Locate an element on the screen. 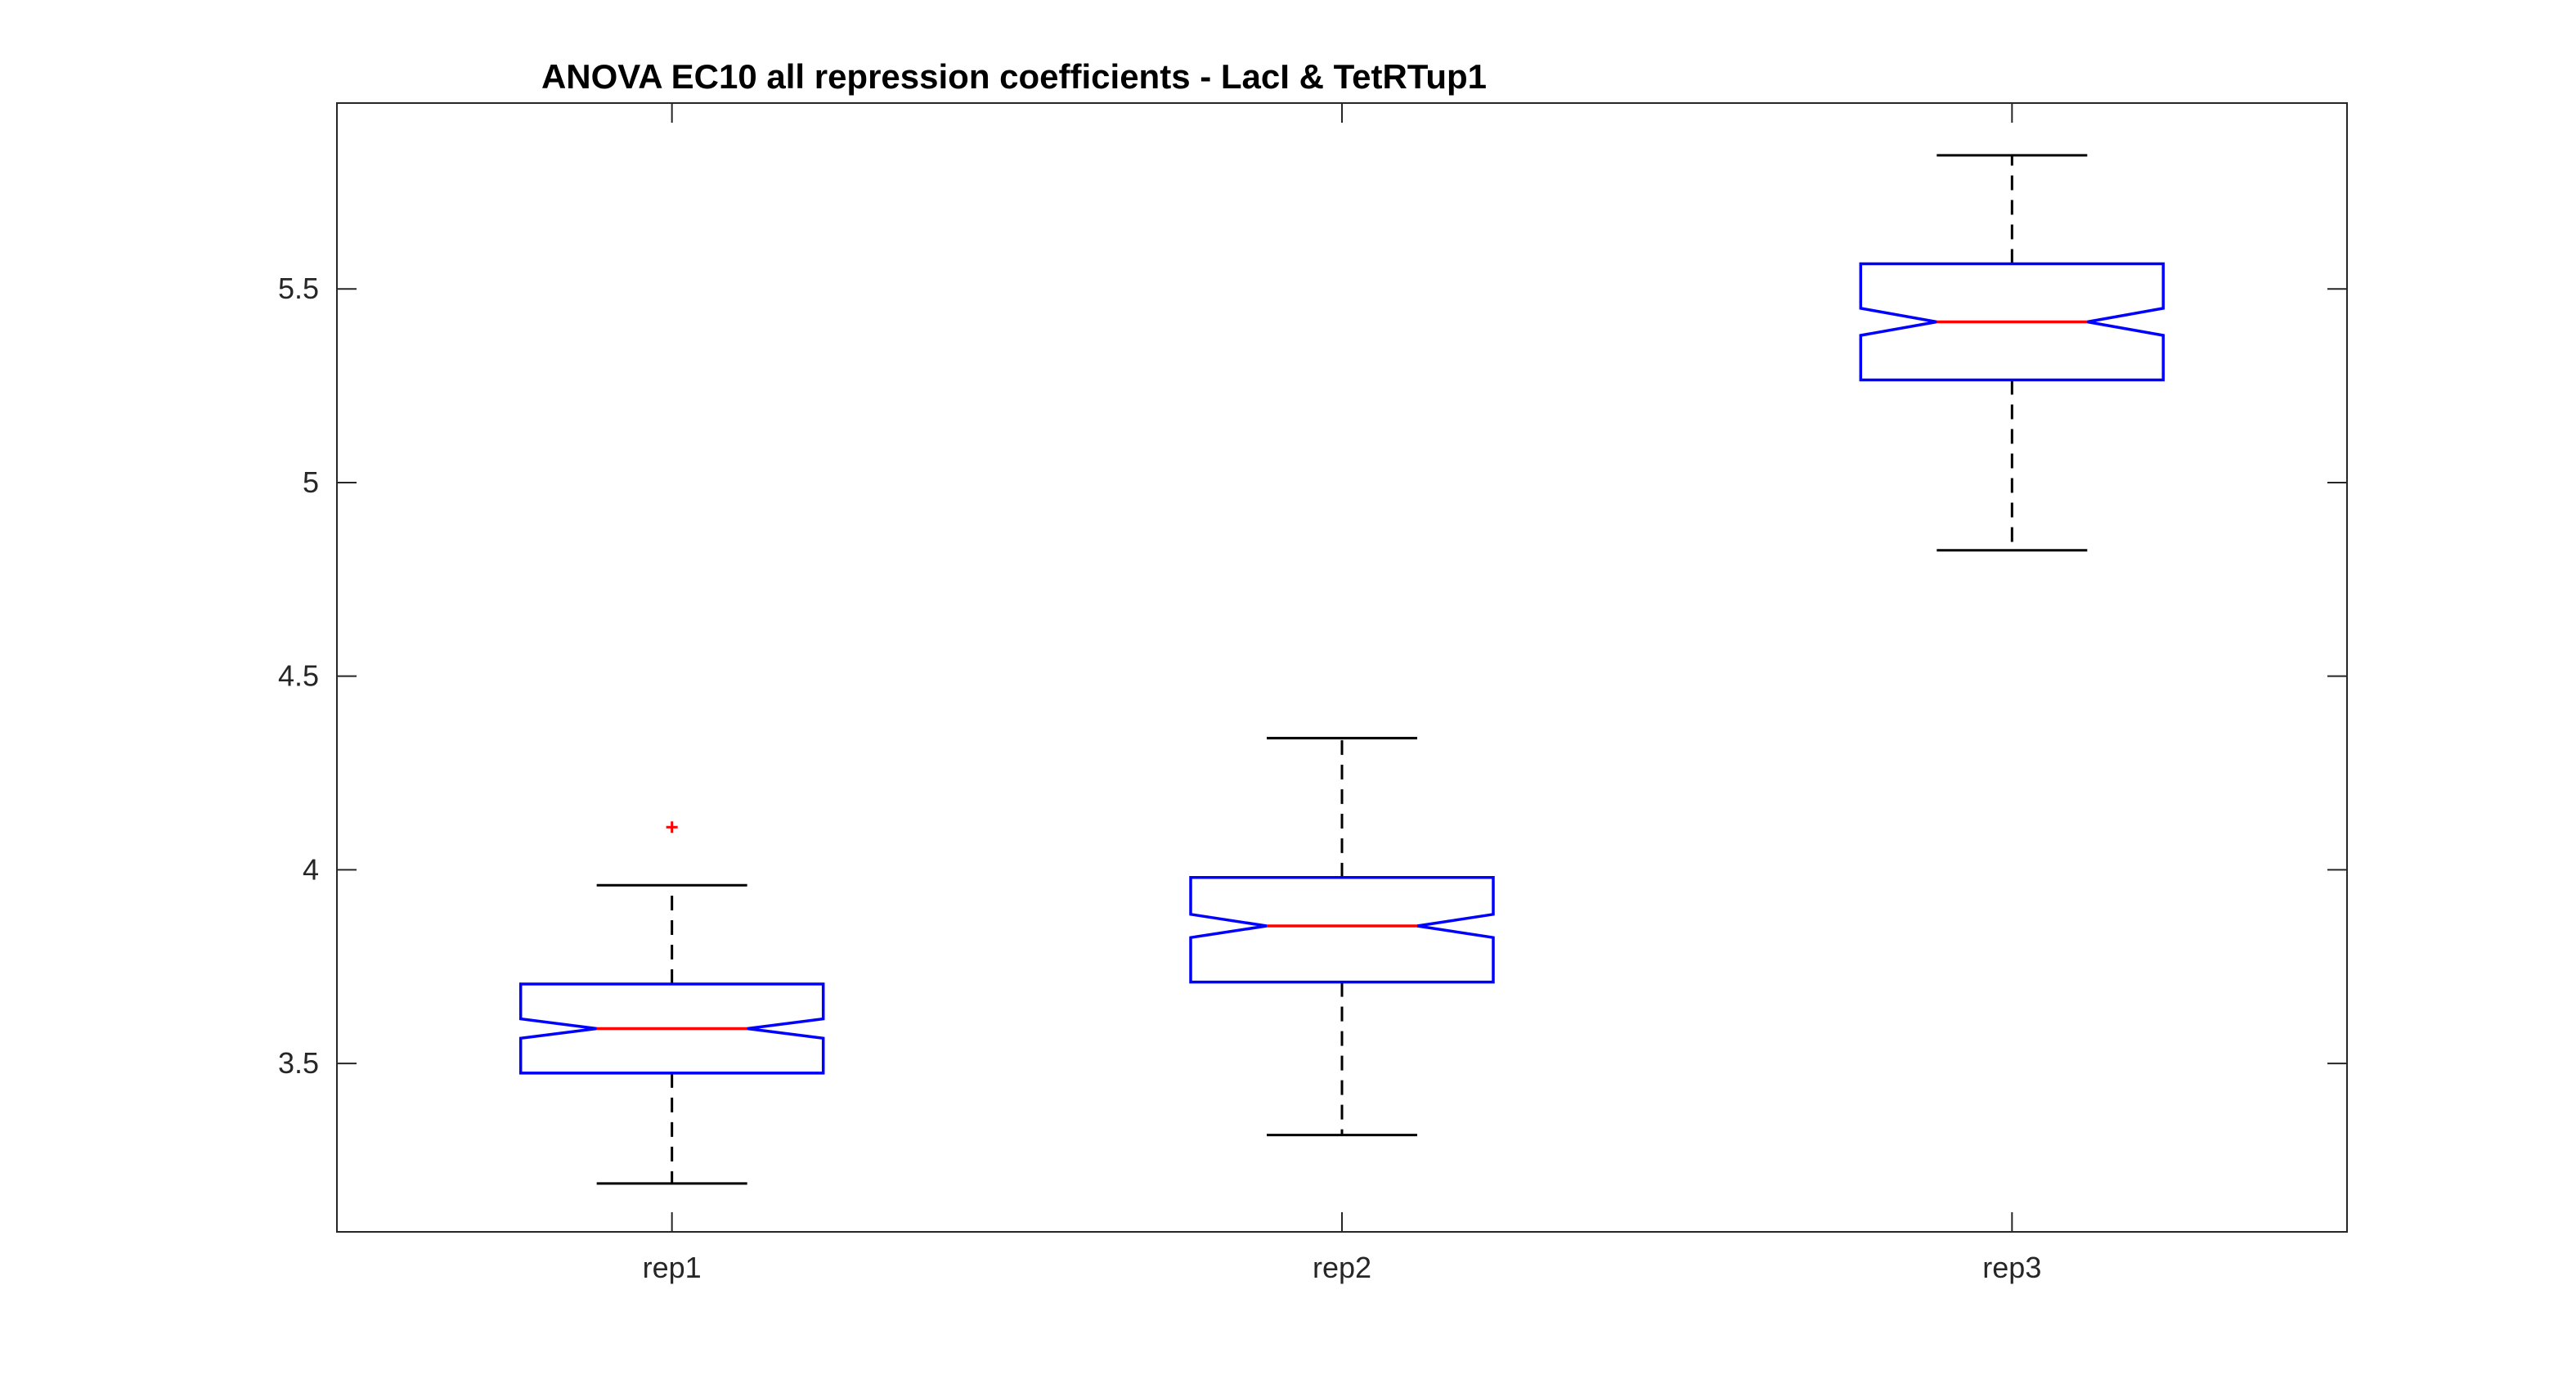 This screenshot has height=1375, width=2576. box-rep1 is located at coordinates (672, 1003).